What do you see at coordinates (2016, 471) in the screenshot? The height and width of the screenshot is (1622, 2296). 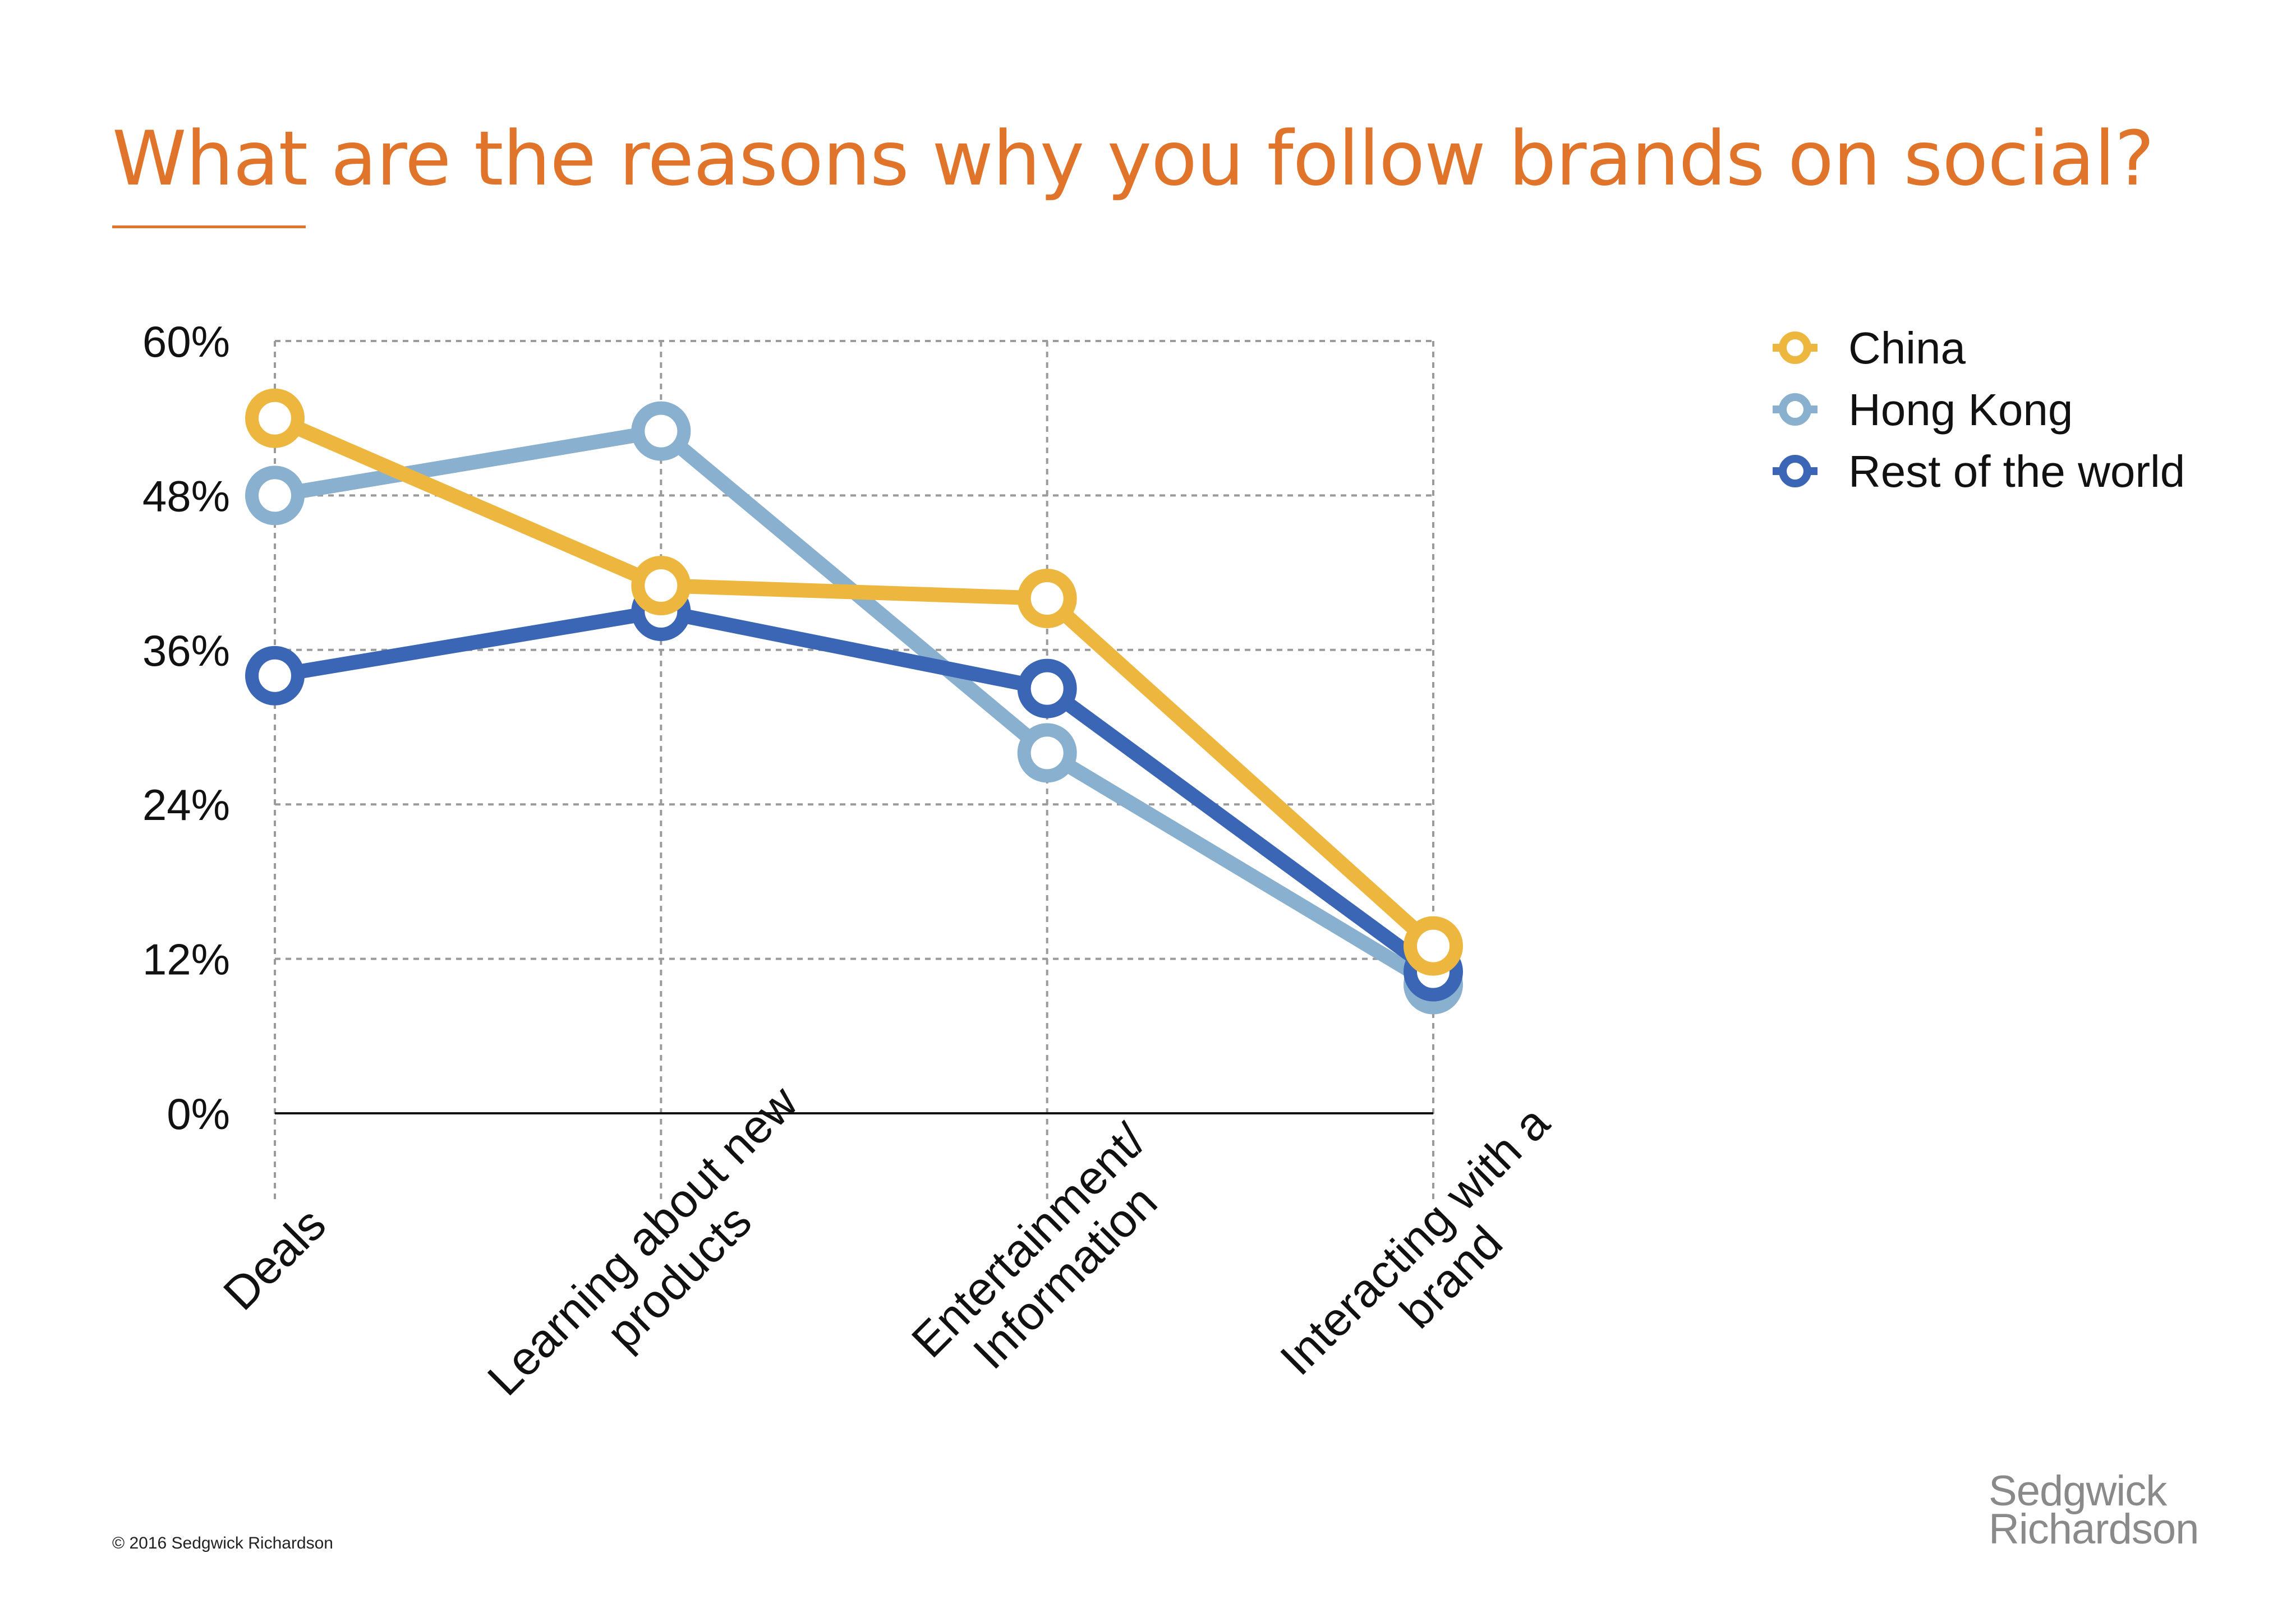 I see `legend-label: Rest of the world` at bounding box center [2016, 471].